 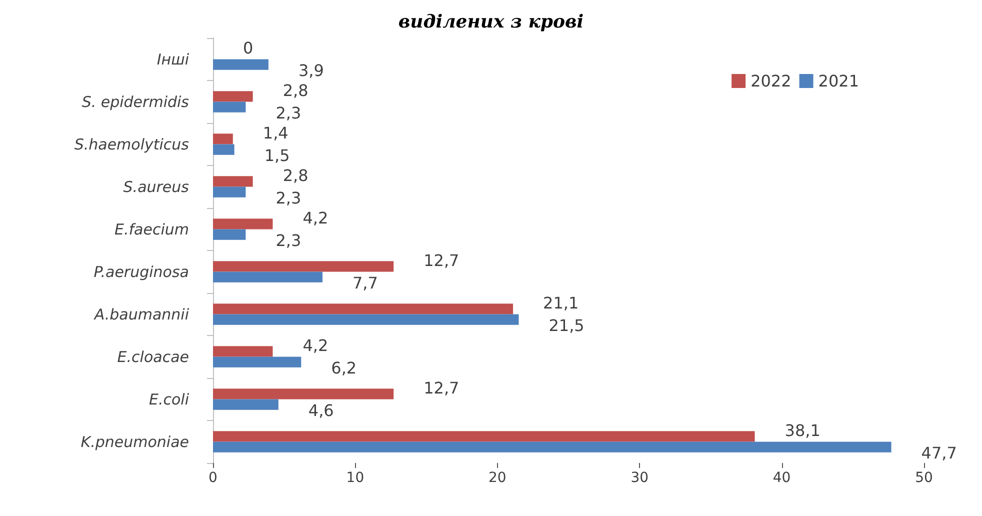 What do you see at coordinates (173, 59) in the screenshot?
I see `y-tick-label: Інші` at bounding box center [173, 59].